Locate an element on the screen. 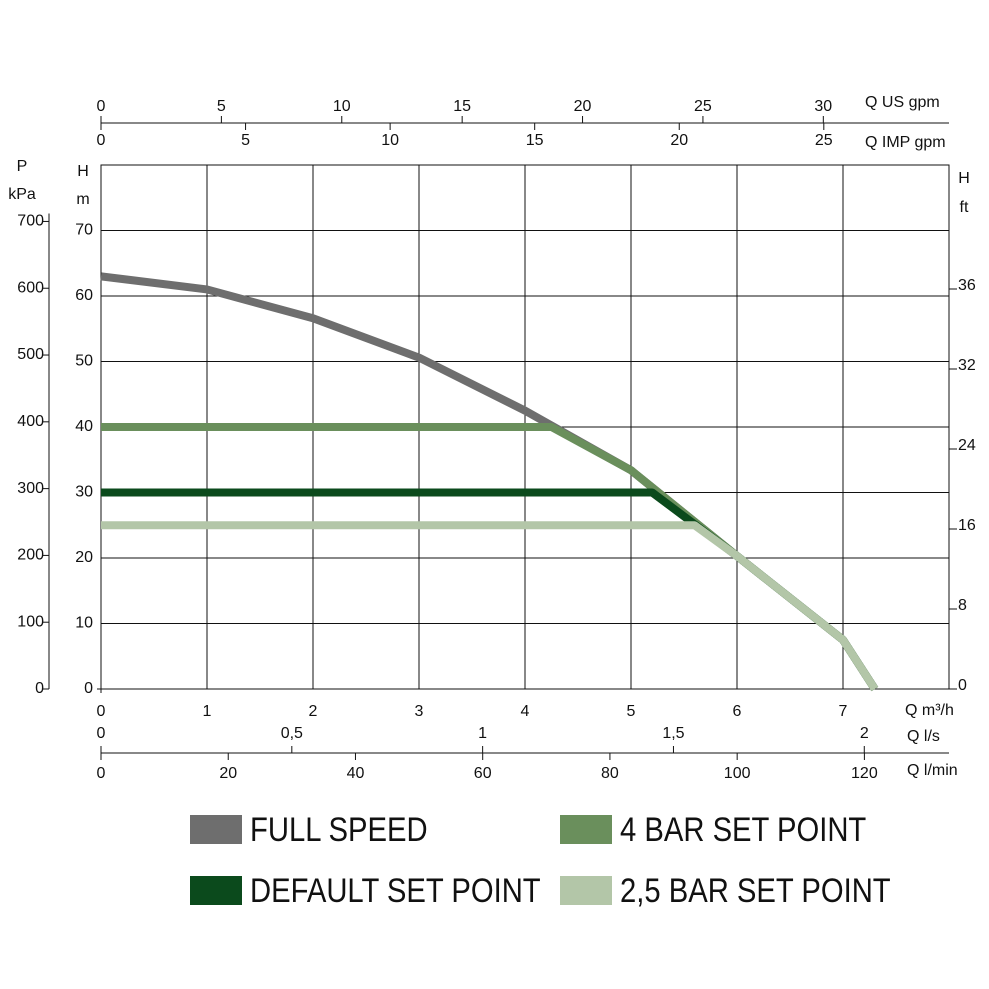 Image resolution: width=989 pixels, height=989 pixels. axis-unit-label: Q US gpm is located at coordinates (902, 102).